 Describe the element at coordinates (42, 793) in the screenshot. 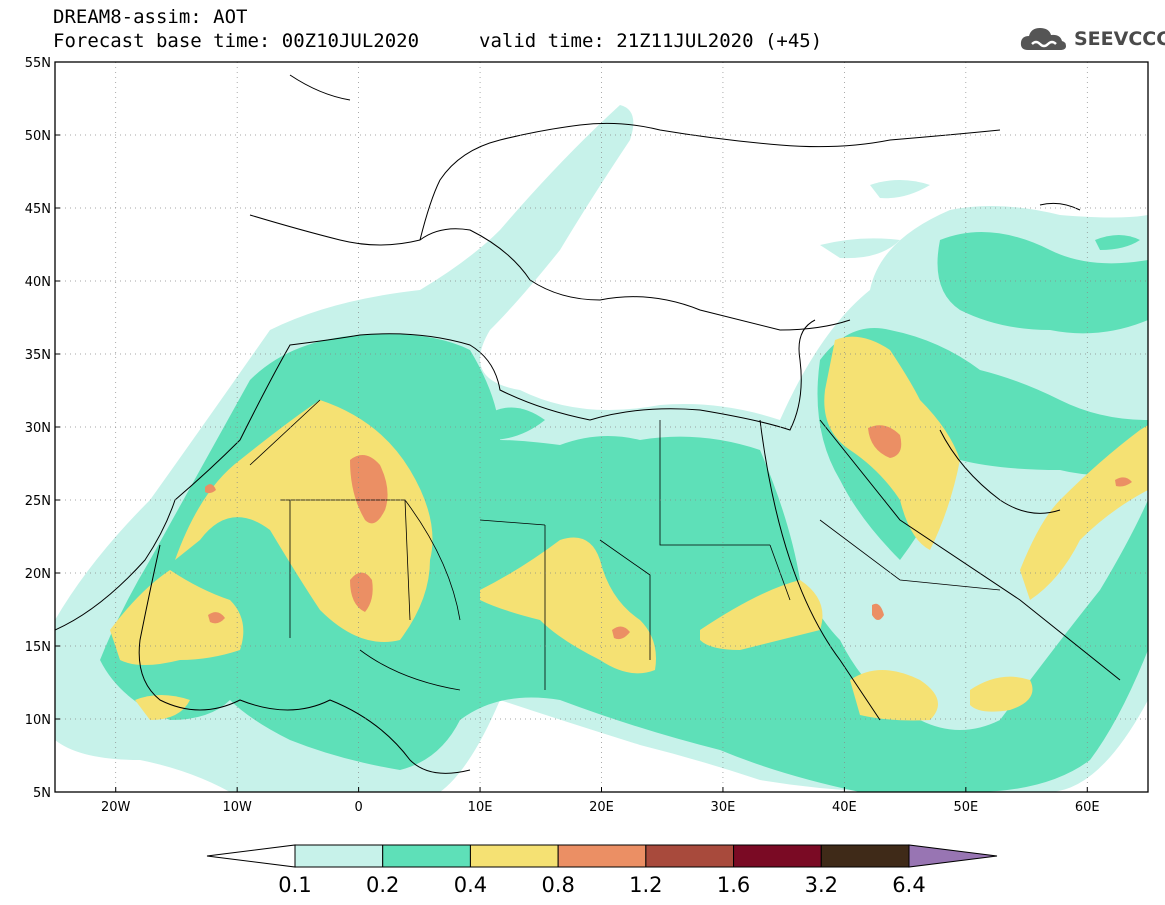

I see `y-tick-label: 5N` at that location.